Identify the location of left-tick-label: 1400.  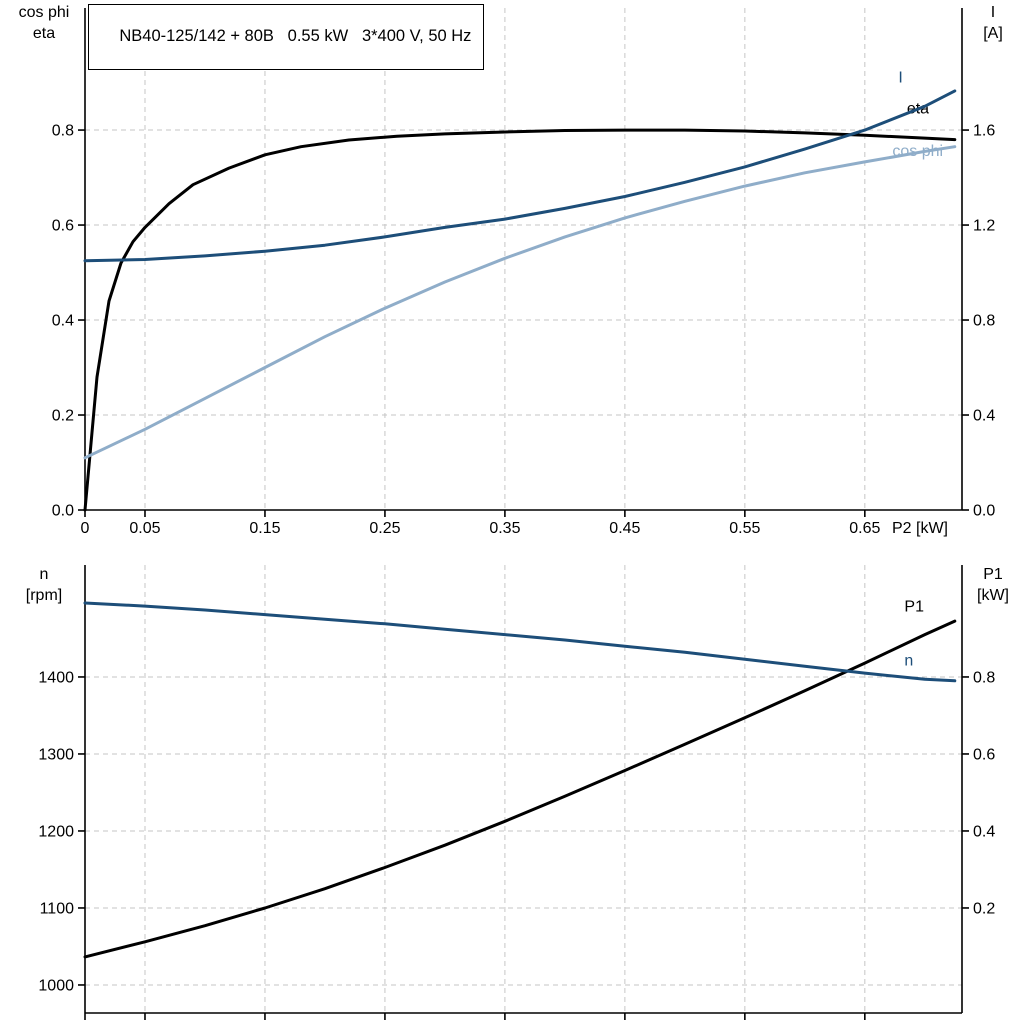
(56, 677).